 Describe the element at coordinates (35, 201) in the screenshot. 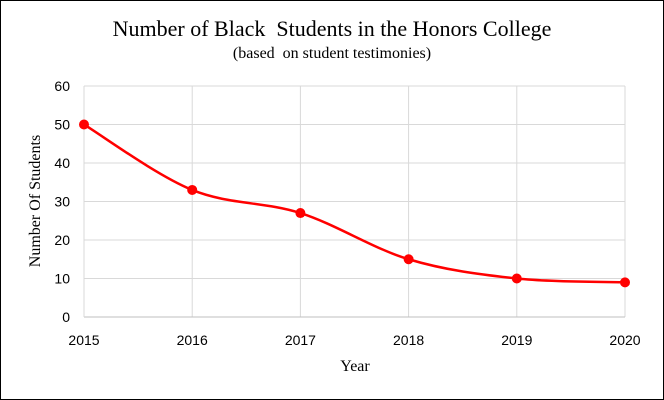

I see `y-axis-title: Number Of Students` at that location.